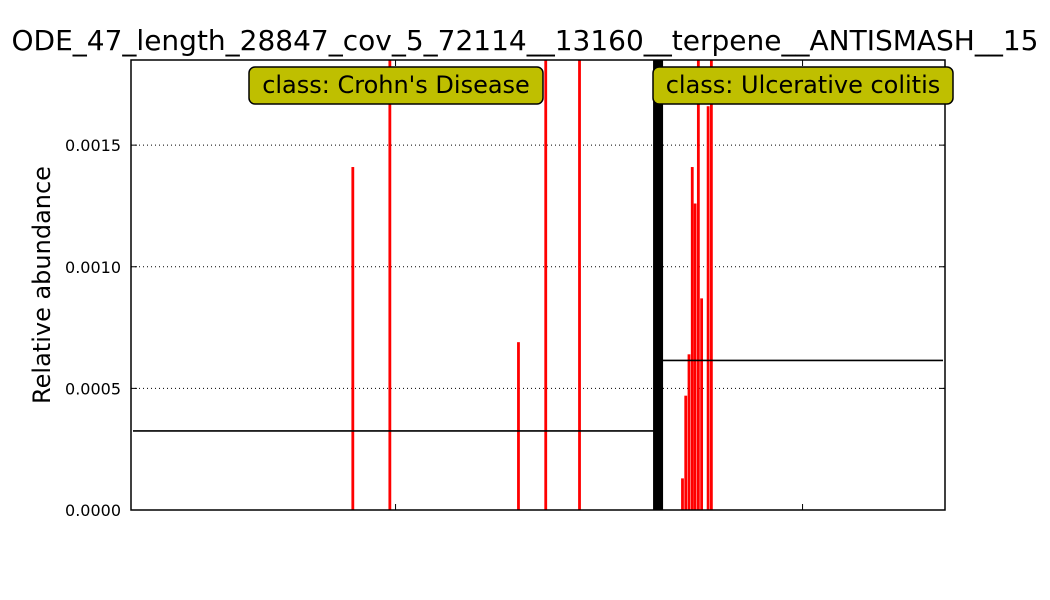 This screenshot has width=1050, height=600. I want to click on y-tick-label: 0.0005, so click(93, 388).